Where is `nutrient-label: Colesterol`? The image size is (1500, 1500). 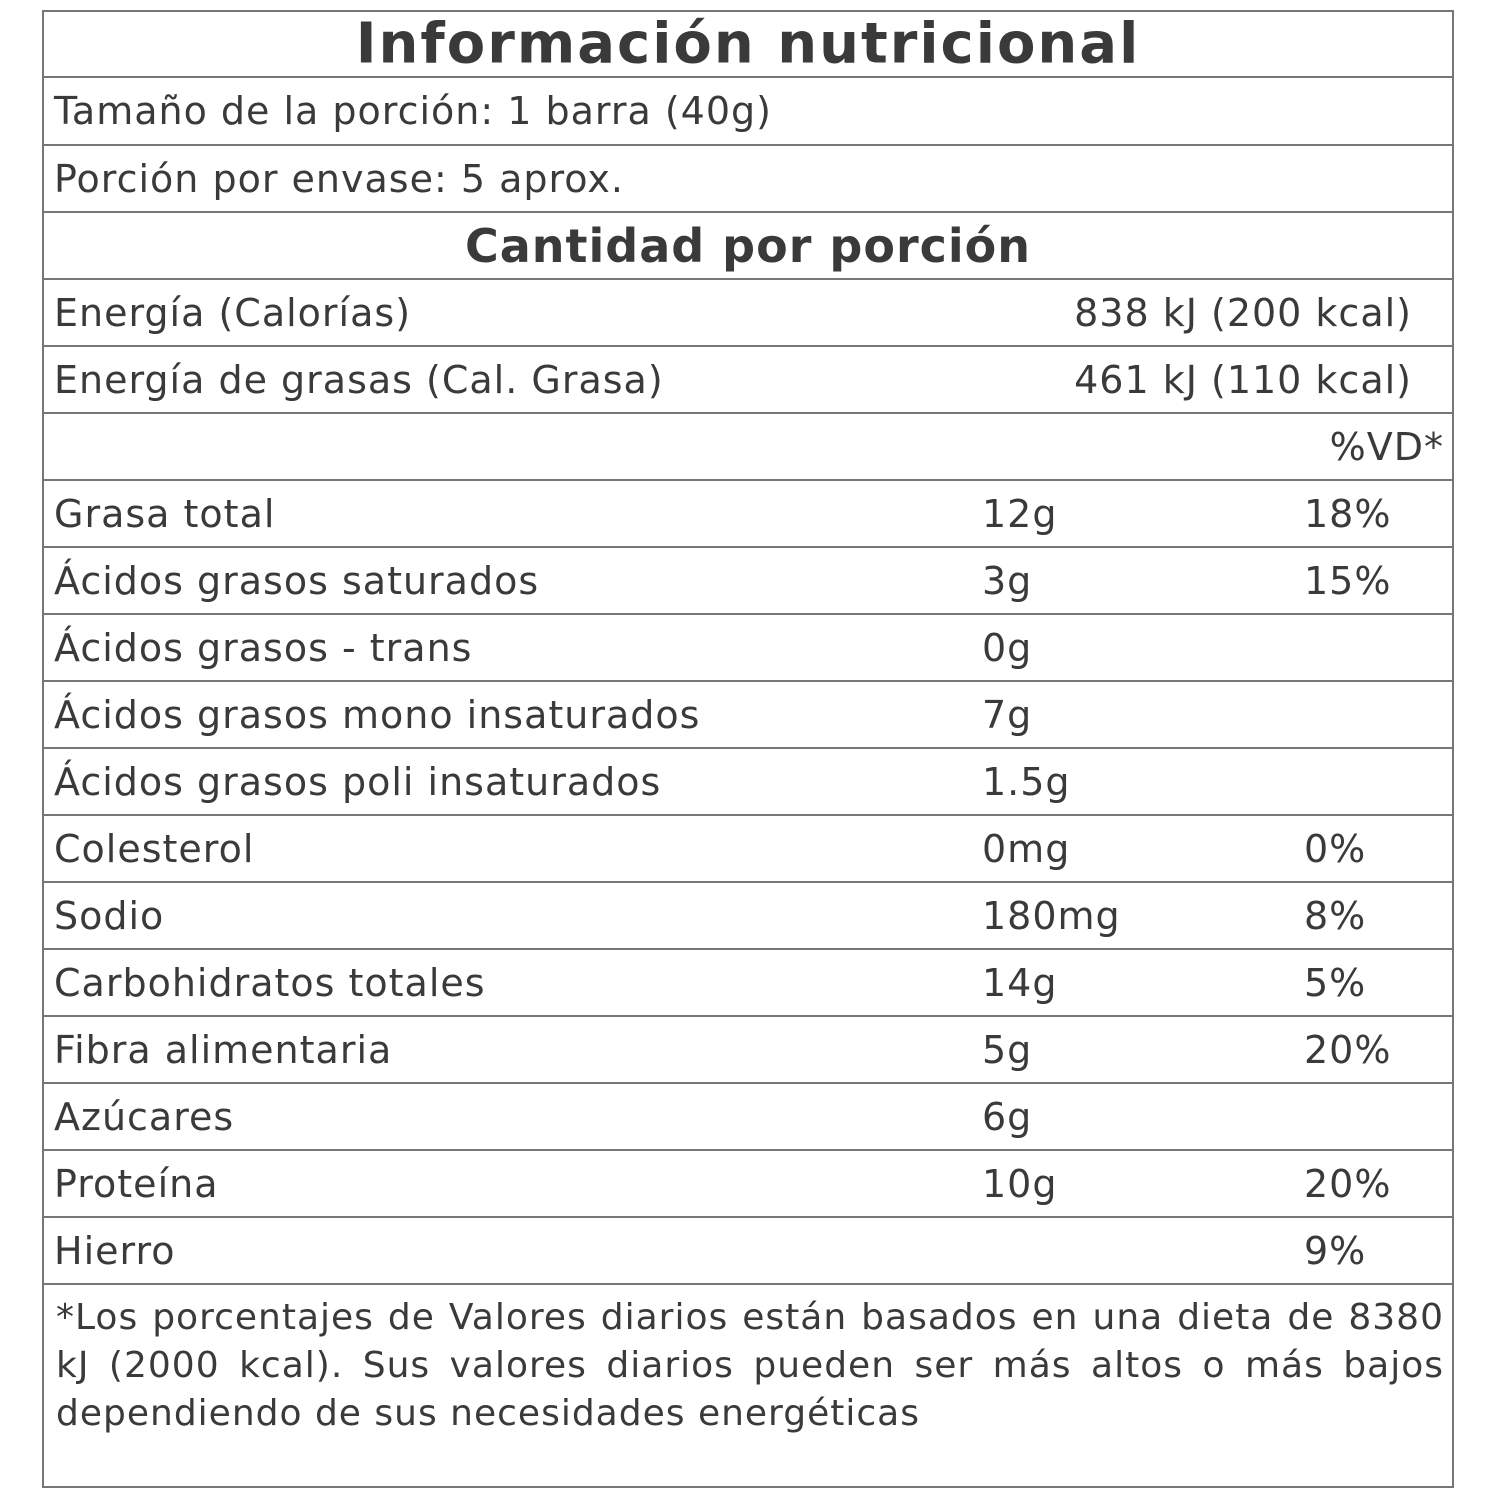
nutrient-label: Colesterol is located at coordinates (154, 848).